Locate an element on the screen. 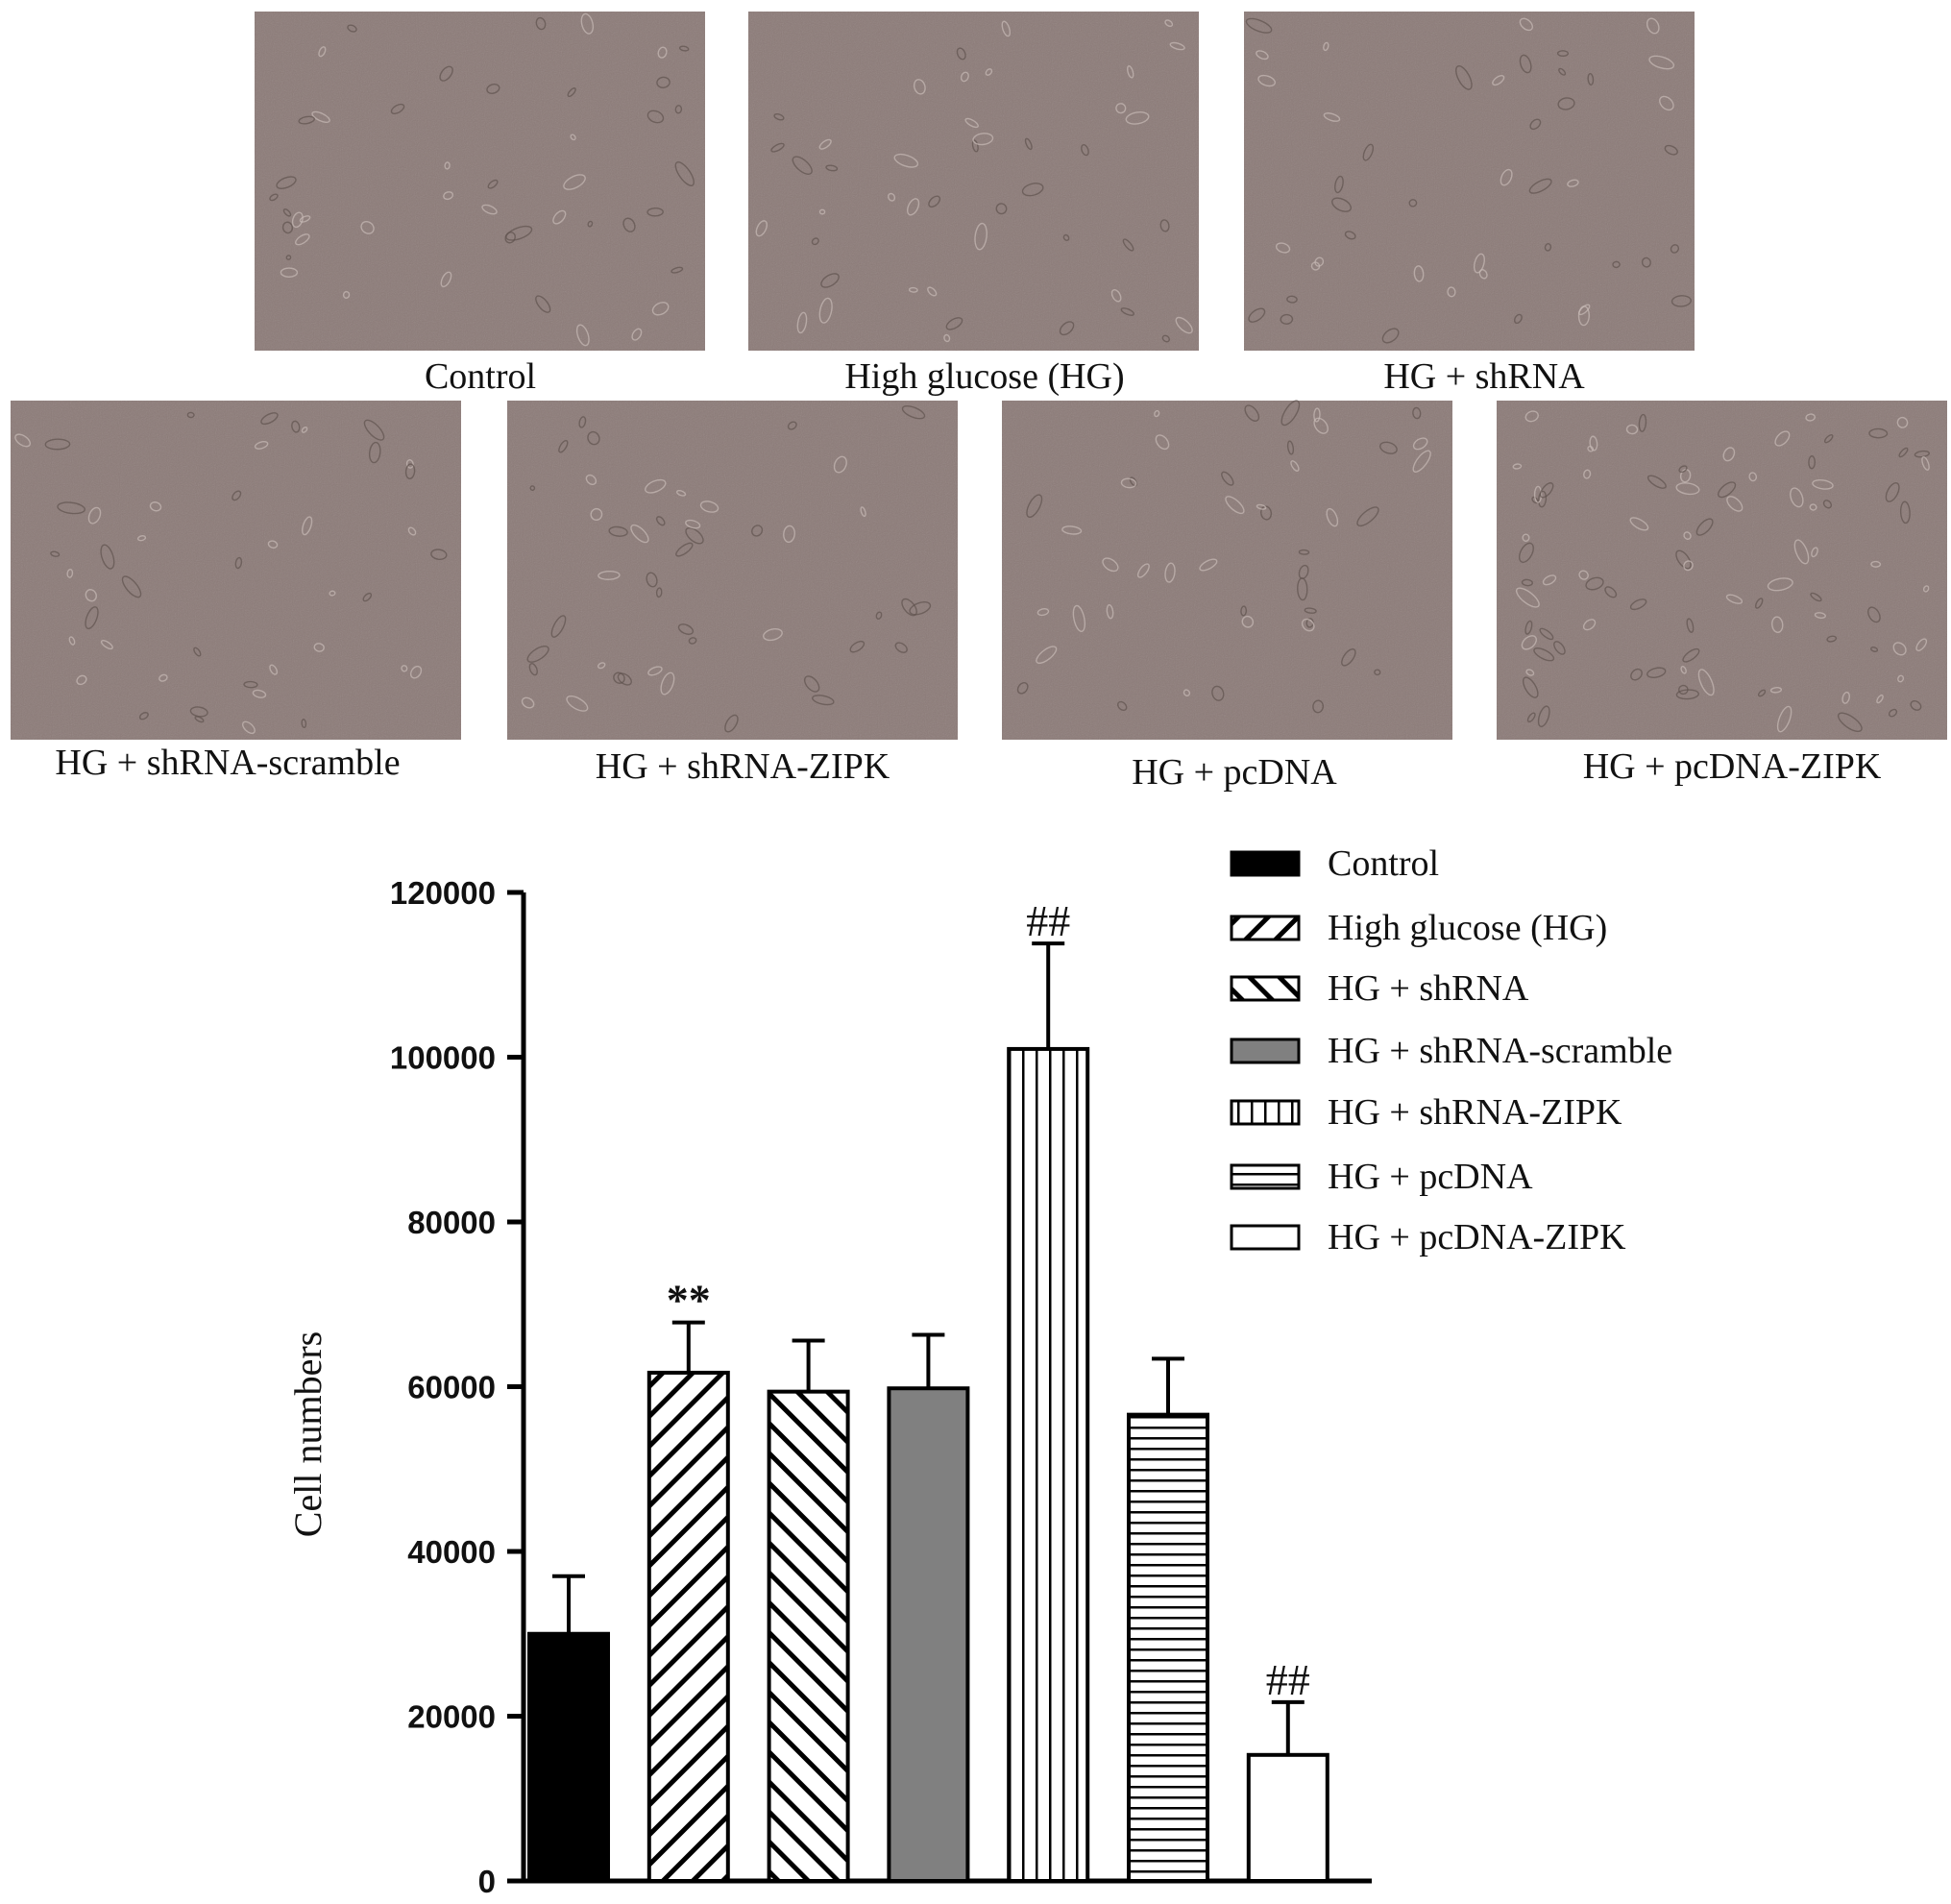 The image size is (1951, 1904). micrograph-caption: HG + pcDNA-ZIPK is located at coordinates (1733, 766).